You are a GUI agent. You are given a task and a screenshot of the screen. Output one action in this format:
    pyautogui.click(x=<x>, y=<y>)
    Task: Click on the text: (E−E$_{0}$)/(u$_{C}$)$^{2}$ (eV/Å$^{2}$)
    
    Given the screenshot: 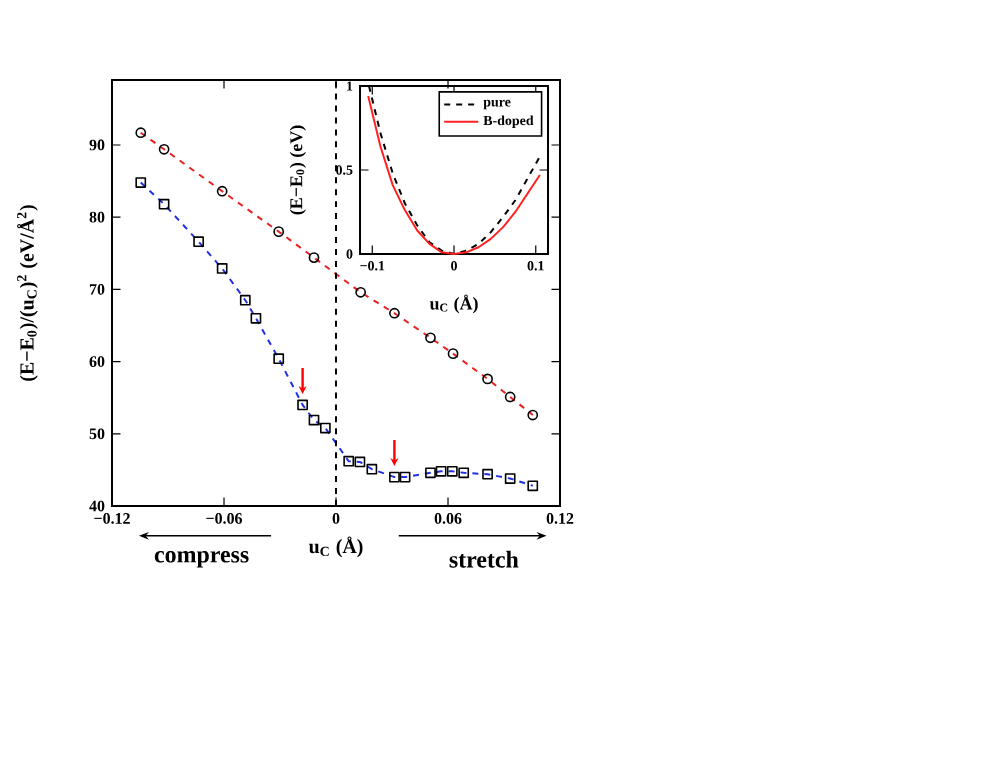 What is the action you would take?
    pyautogui.click(x=27, y=293)
    